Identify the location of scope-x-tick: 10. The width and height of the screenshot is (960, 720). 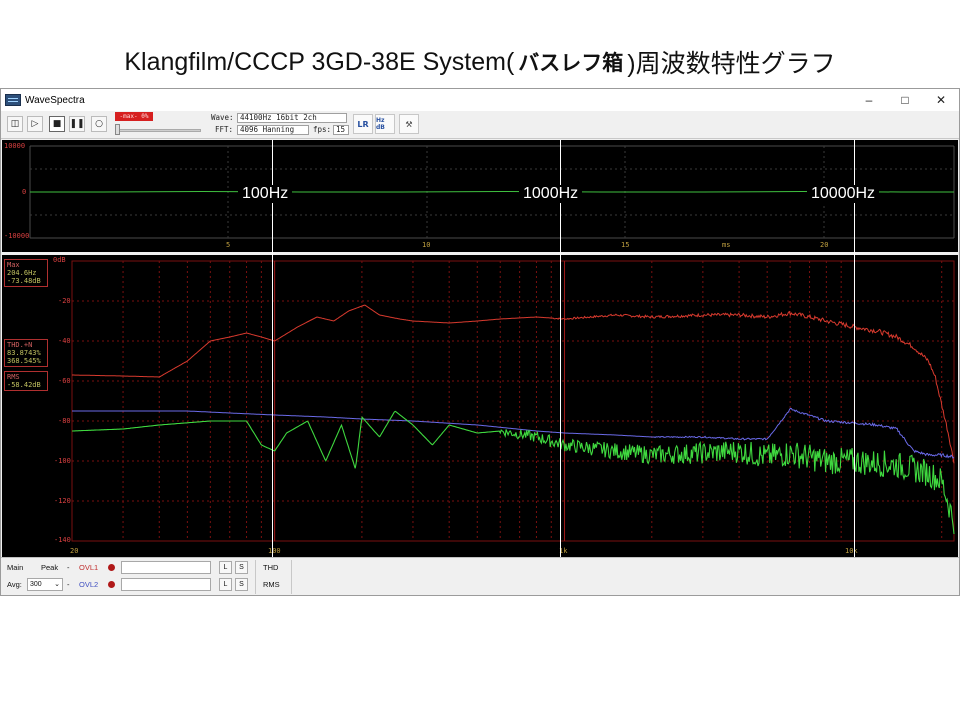
(426, 245).